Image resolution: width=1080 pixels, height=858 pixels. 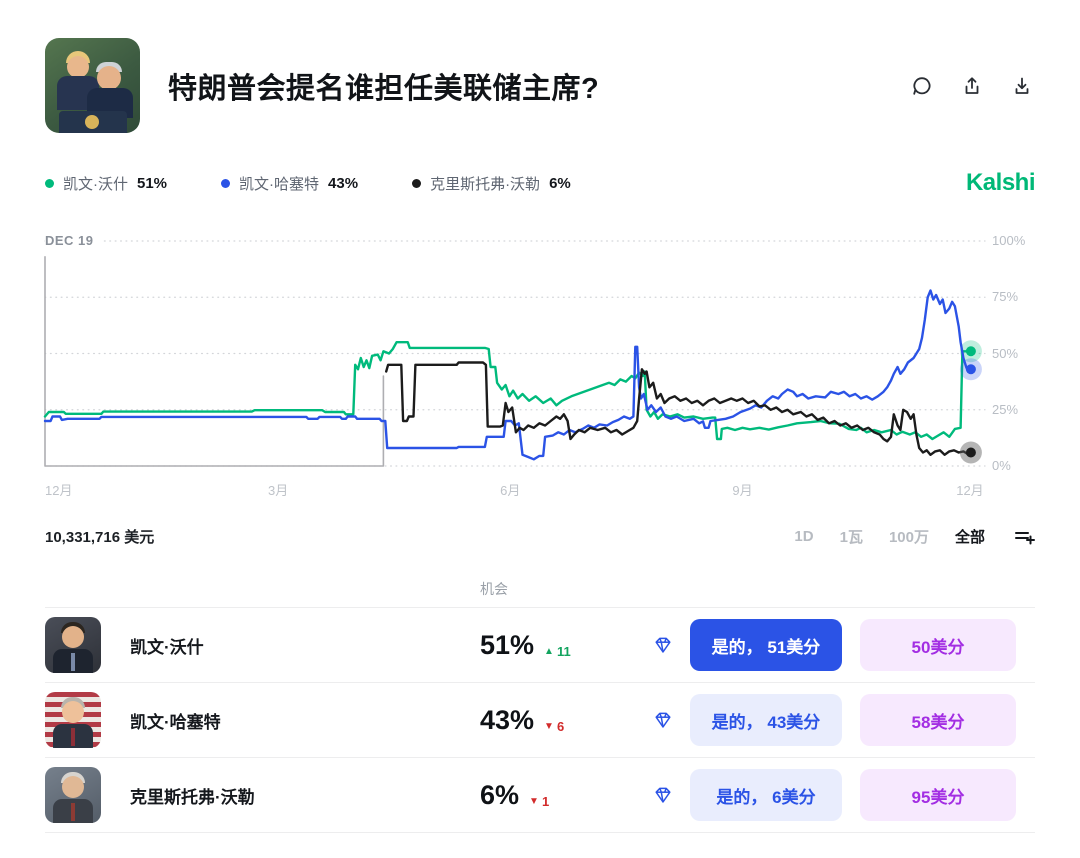 I want to click on page-title: 特朗普会提名谁担任美联储主席?, so click(x=384, y=88).